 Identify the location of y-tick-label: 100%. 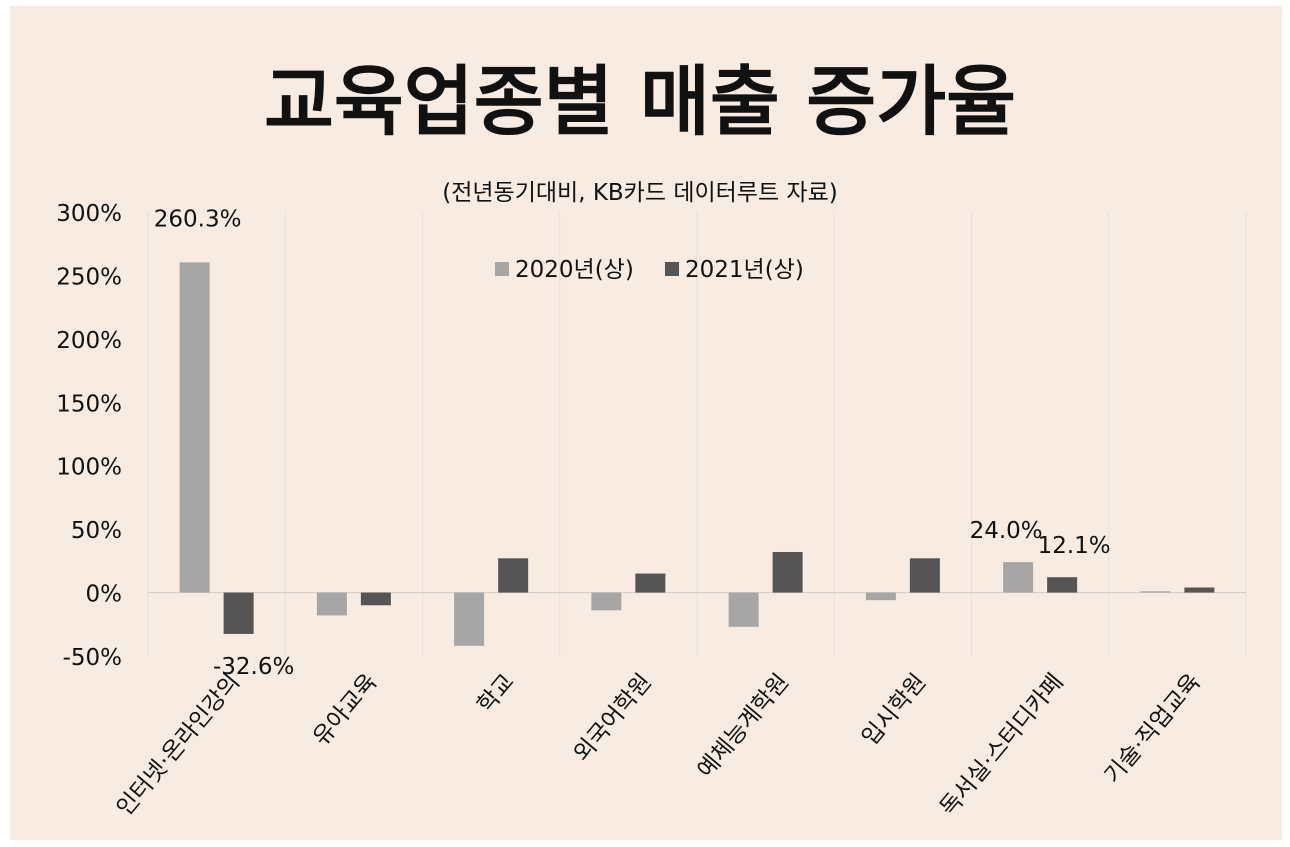
(89, 468).